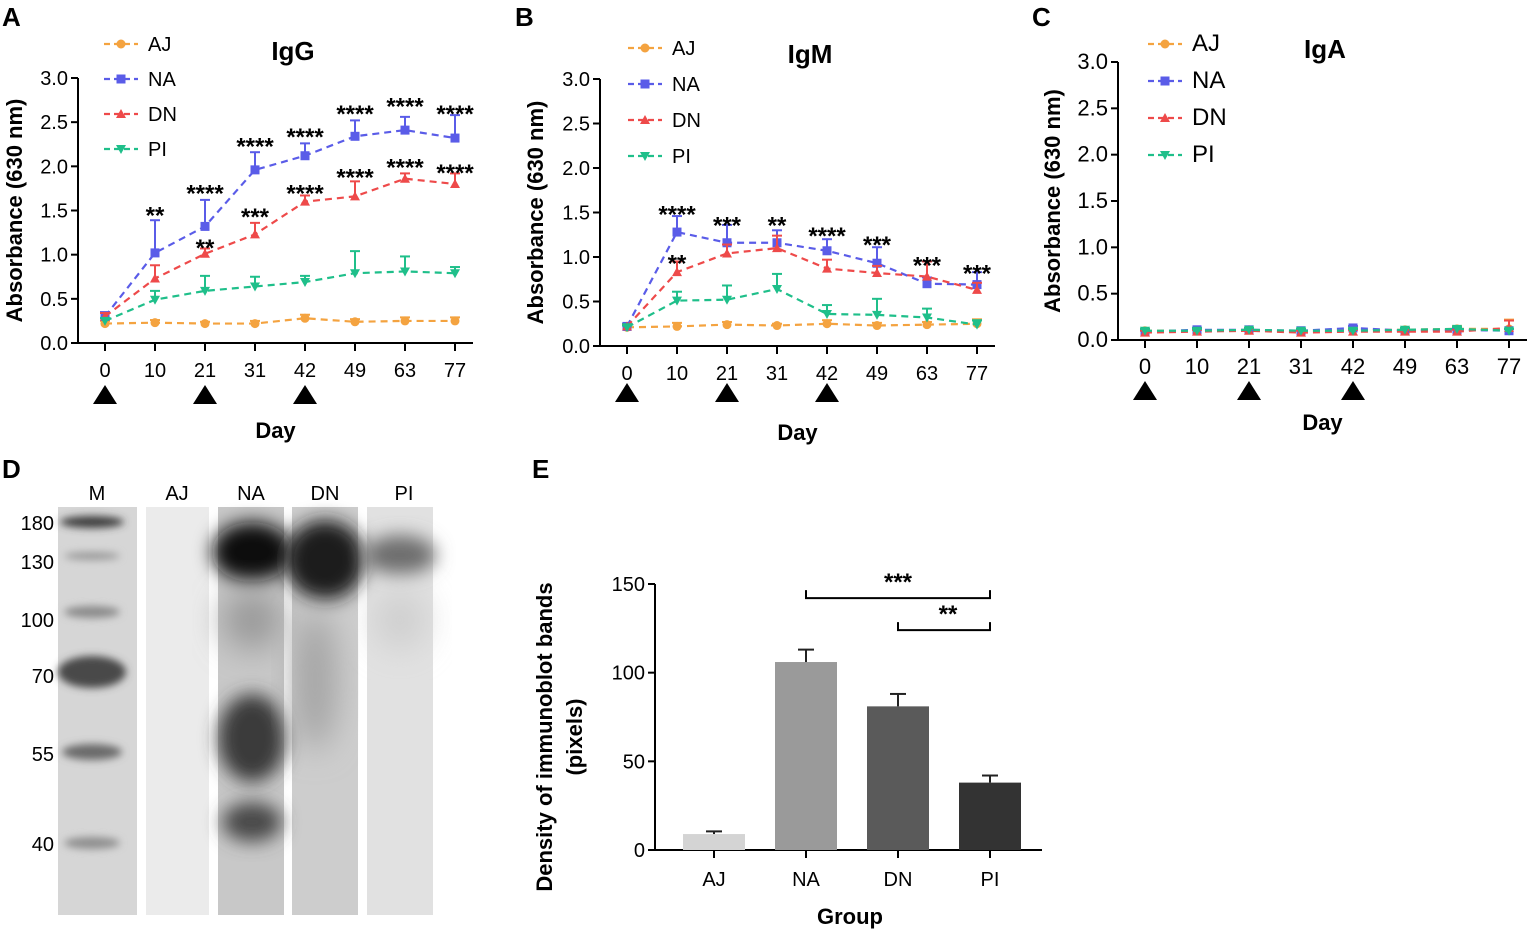 This screenshot has width=1536, height=930. What do you see at coordinates (645, 84) in the screenshot?
I see `igm-legend-na-marker` at bounding box center [645, 84].